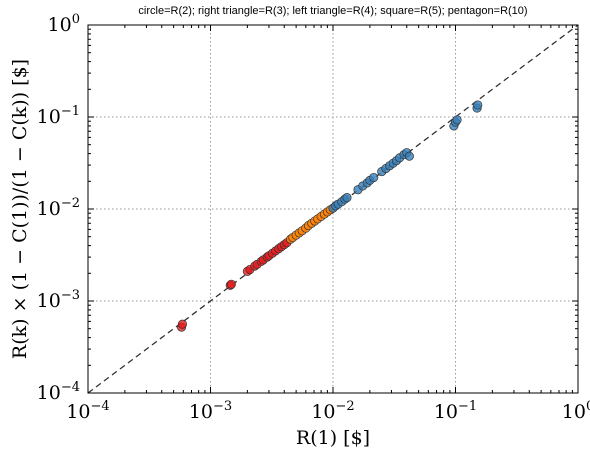  I want to click on y-tick-label: 10⁰, so click(64, 24).